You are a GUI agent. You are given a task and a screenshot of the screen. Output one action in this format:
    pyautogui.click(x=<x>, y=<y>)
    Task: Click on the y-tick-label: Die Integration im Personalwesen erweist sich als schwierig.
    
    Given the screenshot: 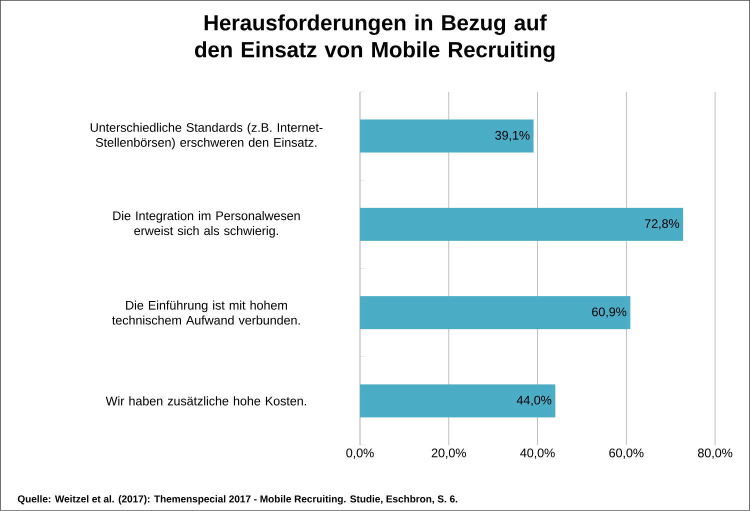 What is the action you would take?
    pyautogui.click(x=206, y=224)
    